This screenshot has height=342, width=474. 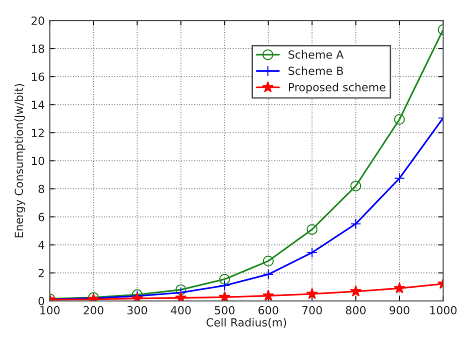 What do you see at coordinates (443, 310) in the screenshot?
I see `x-tick-label: 1000` at bounding box center [443, 310].